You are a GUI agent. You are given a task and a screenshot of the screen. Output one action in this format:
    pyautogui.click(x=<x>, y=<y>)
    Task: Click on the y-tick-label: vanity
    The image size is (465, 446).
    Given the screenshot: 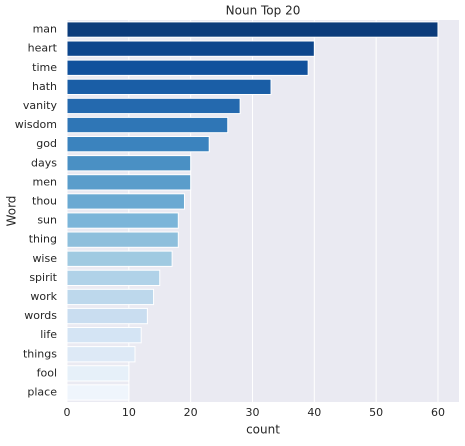 What is the action you would take?
    pyautogui.click(x=40, y=105)
    